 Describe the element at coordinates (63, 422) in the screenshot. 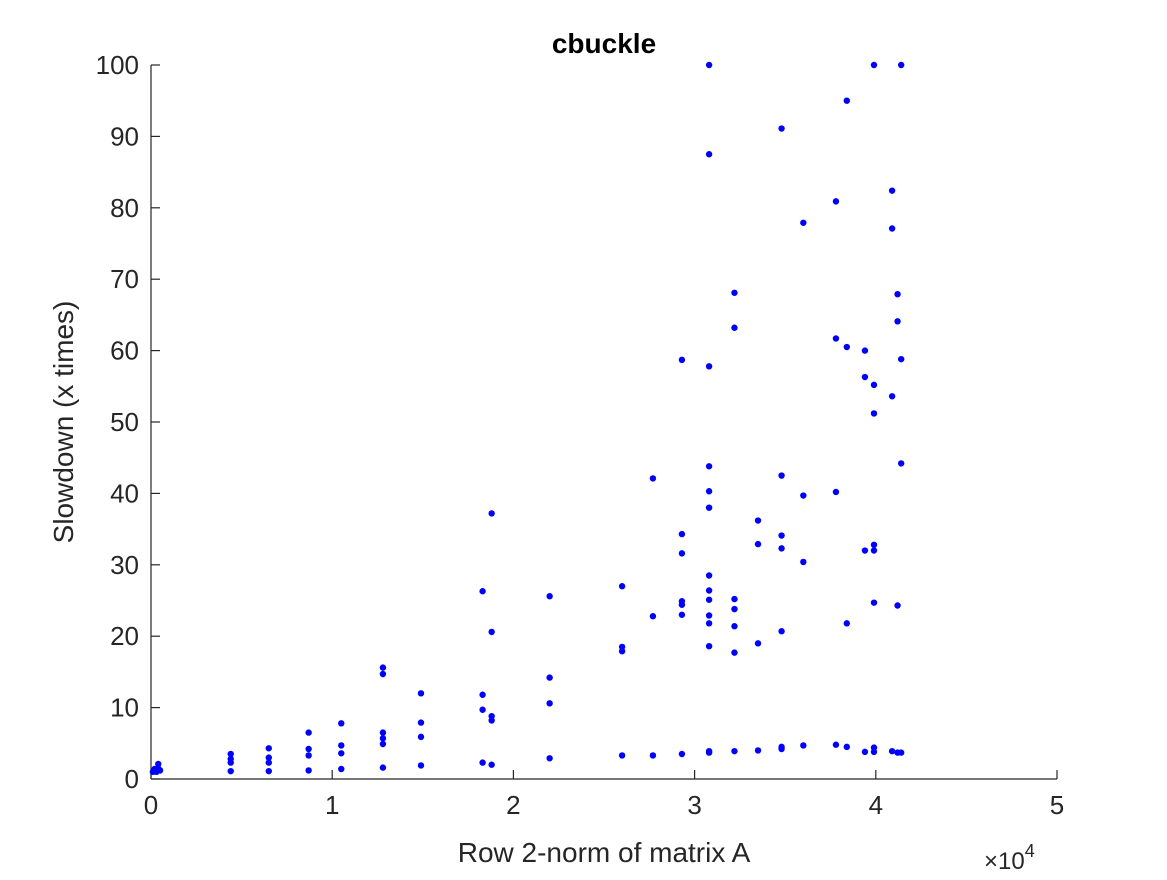

I see `y-axis-label: Slowdown (x times)` at that location.